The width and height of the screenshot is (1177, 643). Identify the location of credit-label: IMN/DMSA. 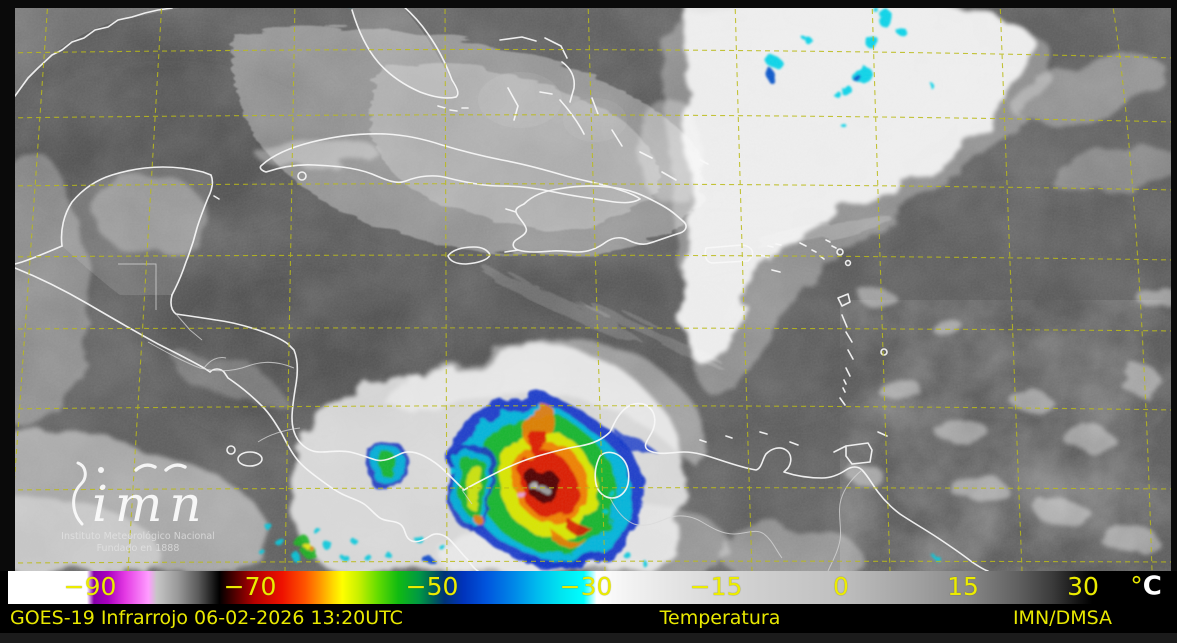
(1062, 618).